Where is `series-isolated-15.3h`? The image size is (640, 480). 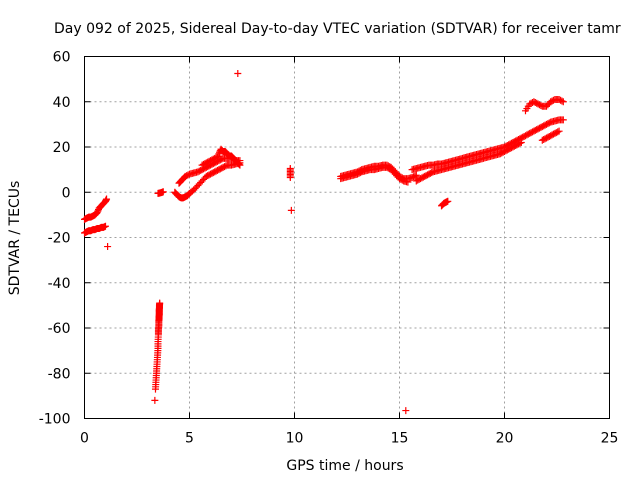
series-isolated-15.3h is located at coordinates (406, 411).